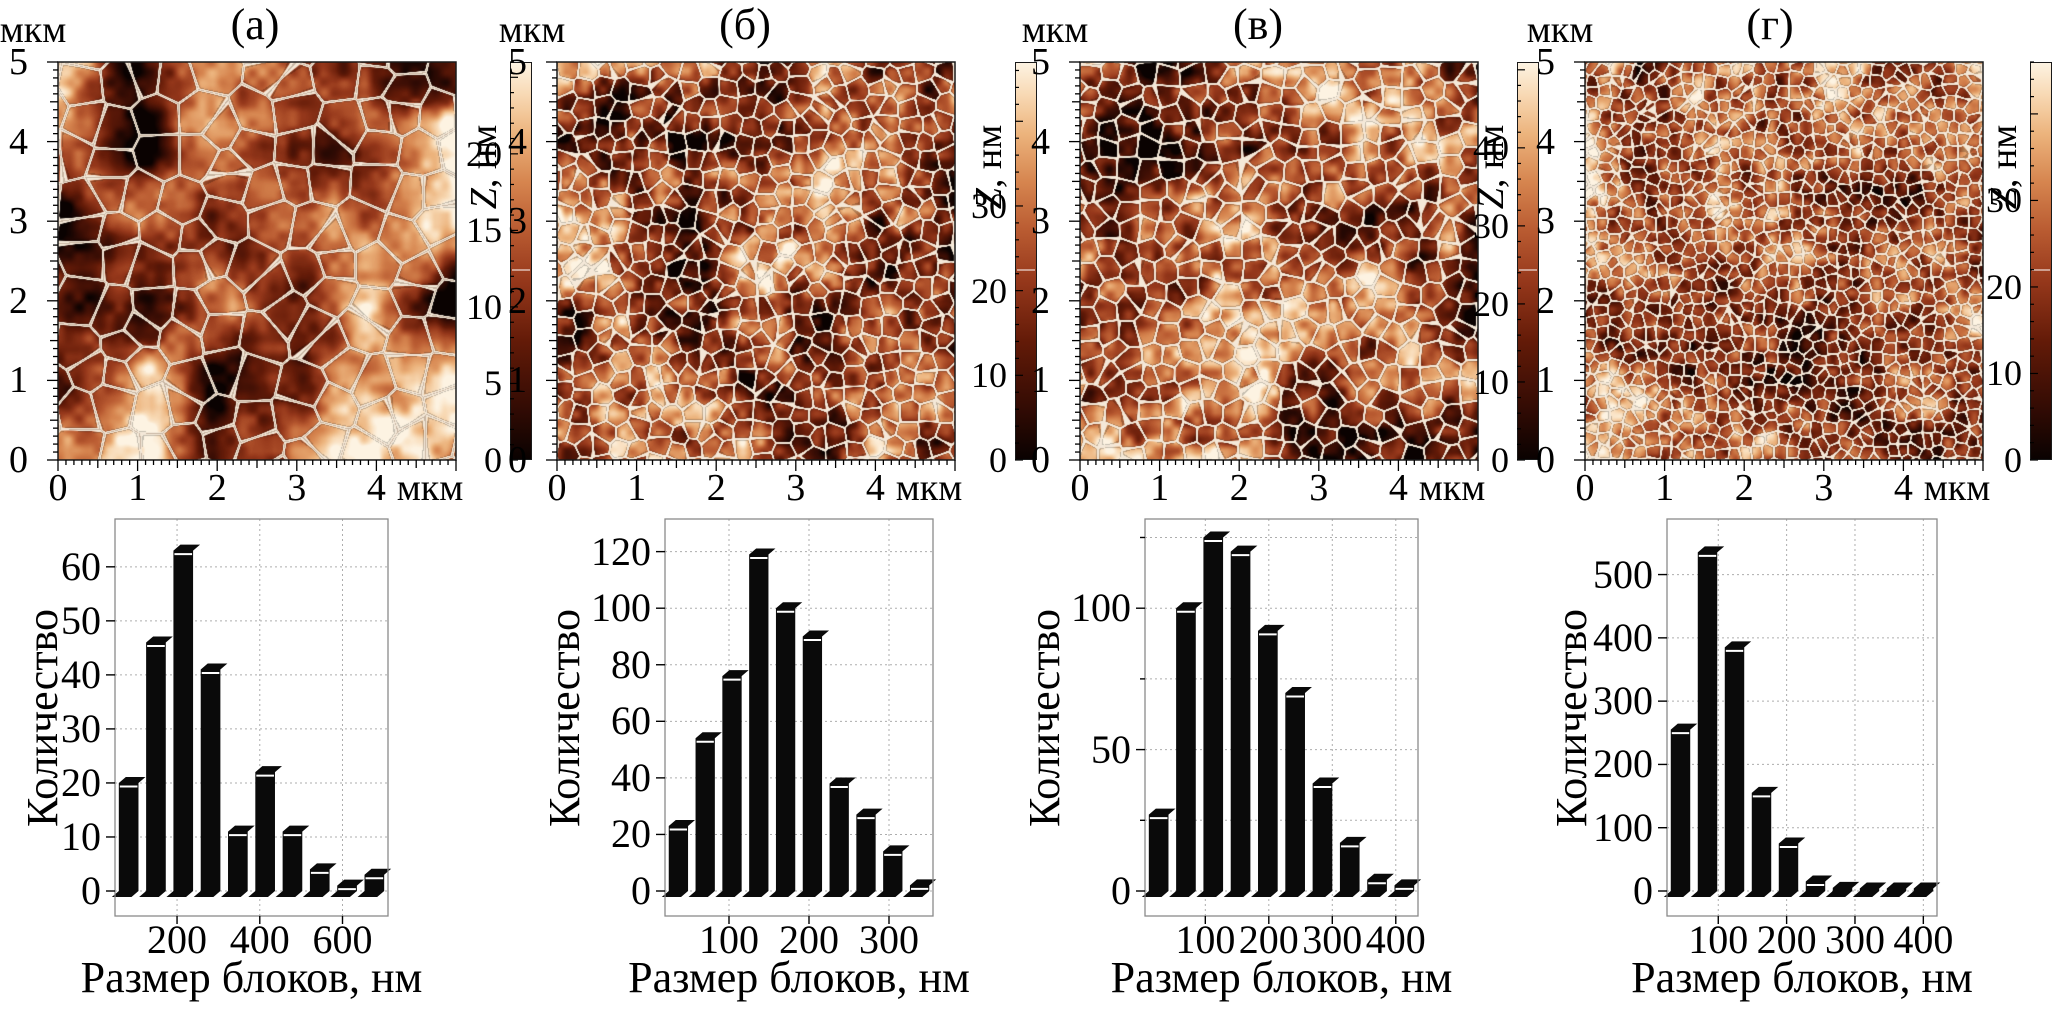  What do you see at coordinates (773, 737) in the screenshot?
I see `hist-axis-ticks-b` at bounding box center [773, 737].